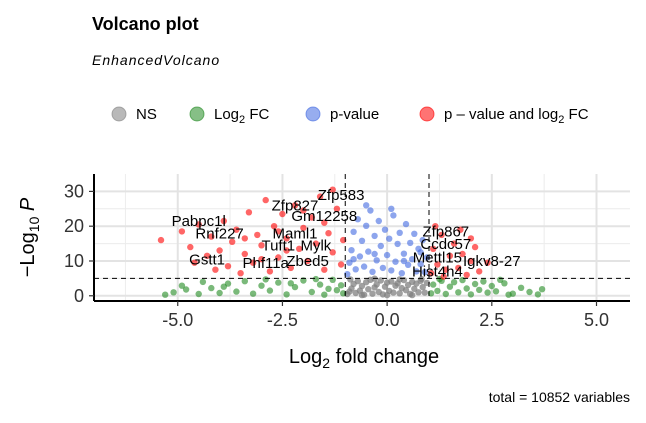 This screenshot has width=646, height=423. Describe the element at coordinates (146, 114) in the screenshot. I see `legend-label: NS` at that location.